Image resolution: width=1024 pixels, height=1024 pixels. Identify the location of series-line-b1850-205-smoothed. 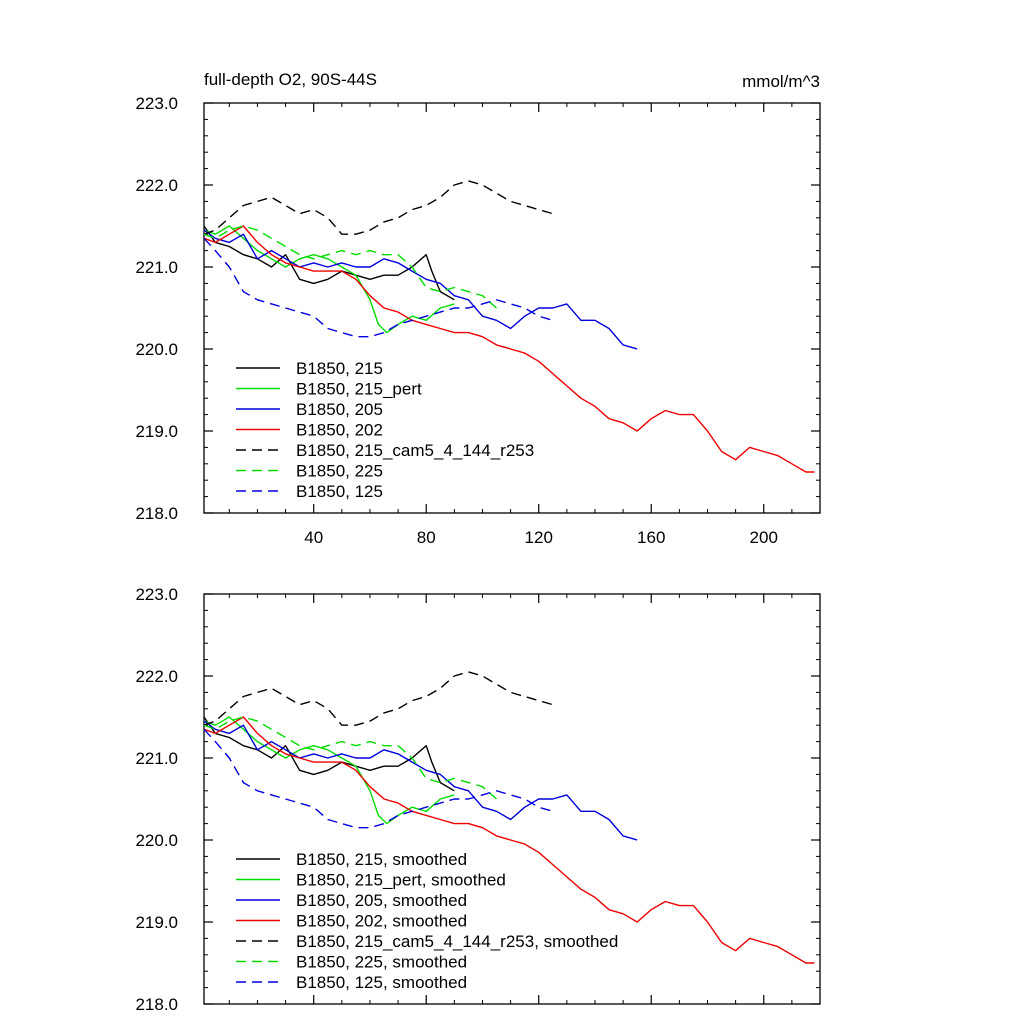
(420, 780).